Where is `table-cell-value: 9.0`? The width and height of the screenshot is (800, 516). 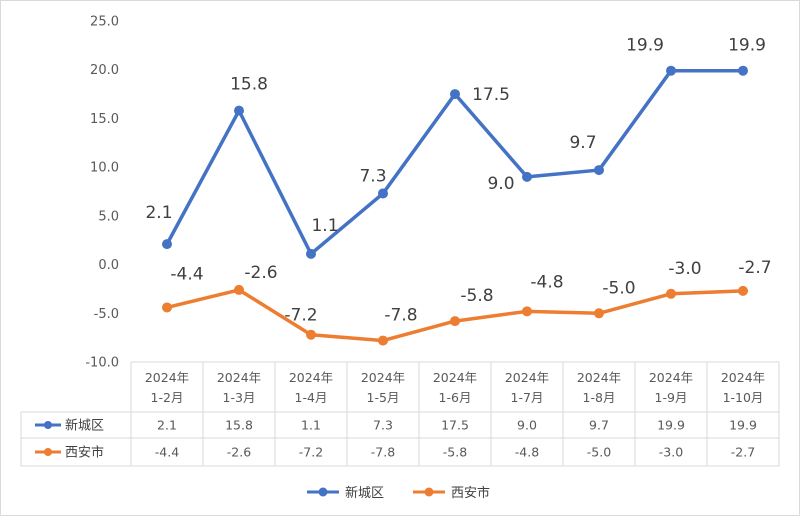
table-cell-value: 9.0 is located at coordinates (527, 425).